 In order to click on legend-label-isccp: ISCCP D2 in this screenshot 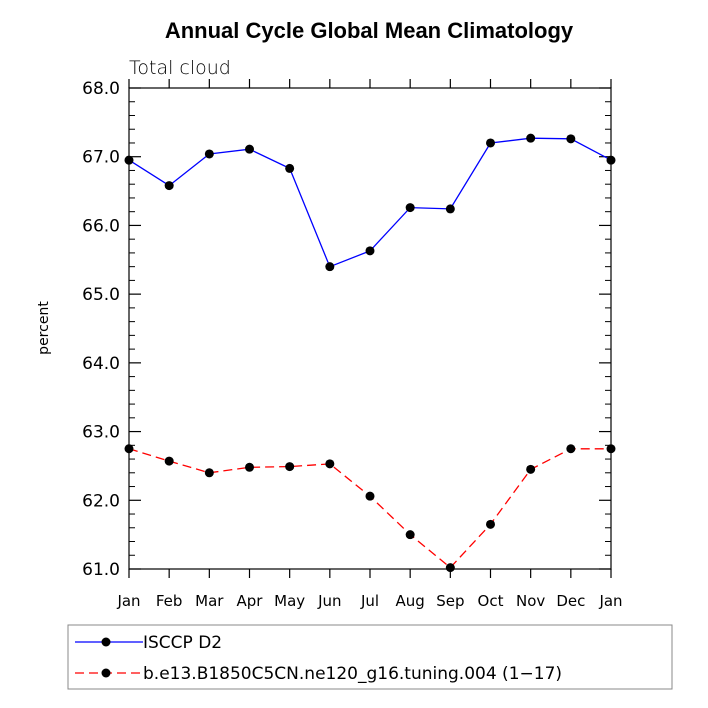, I will do `click(182, 643)`.